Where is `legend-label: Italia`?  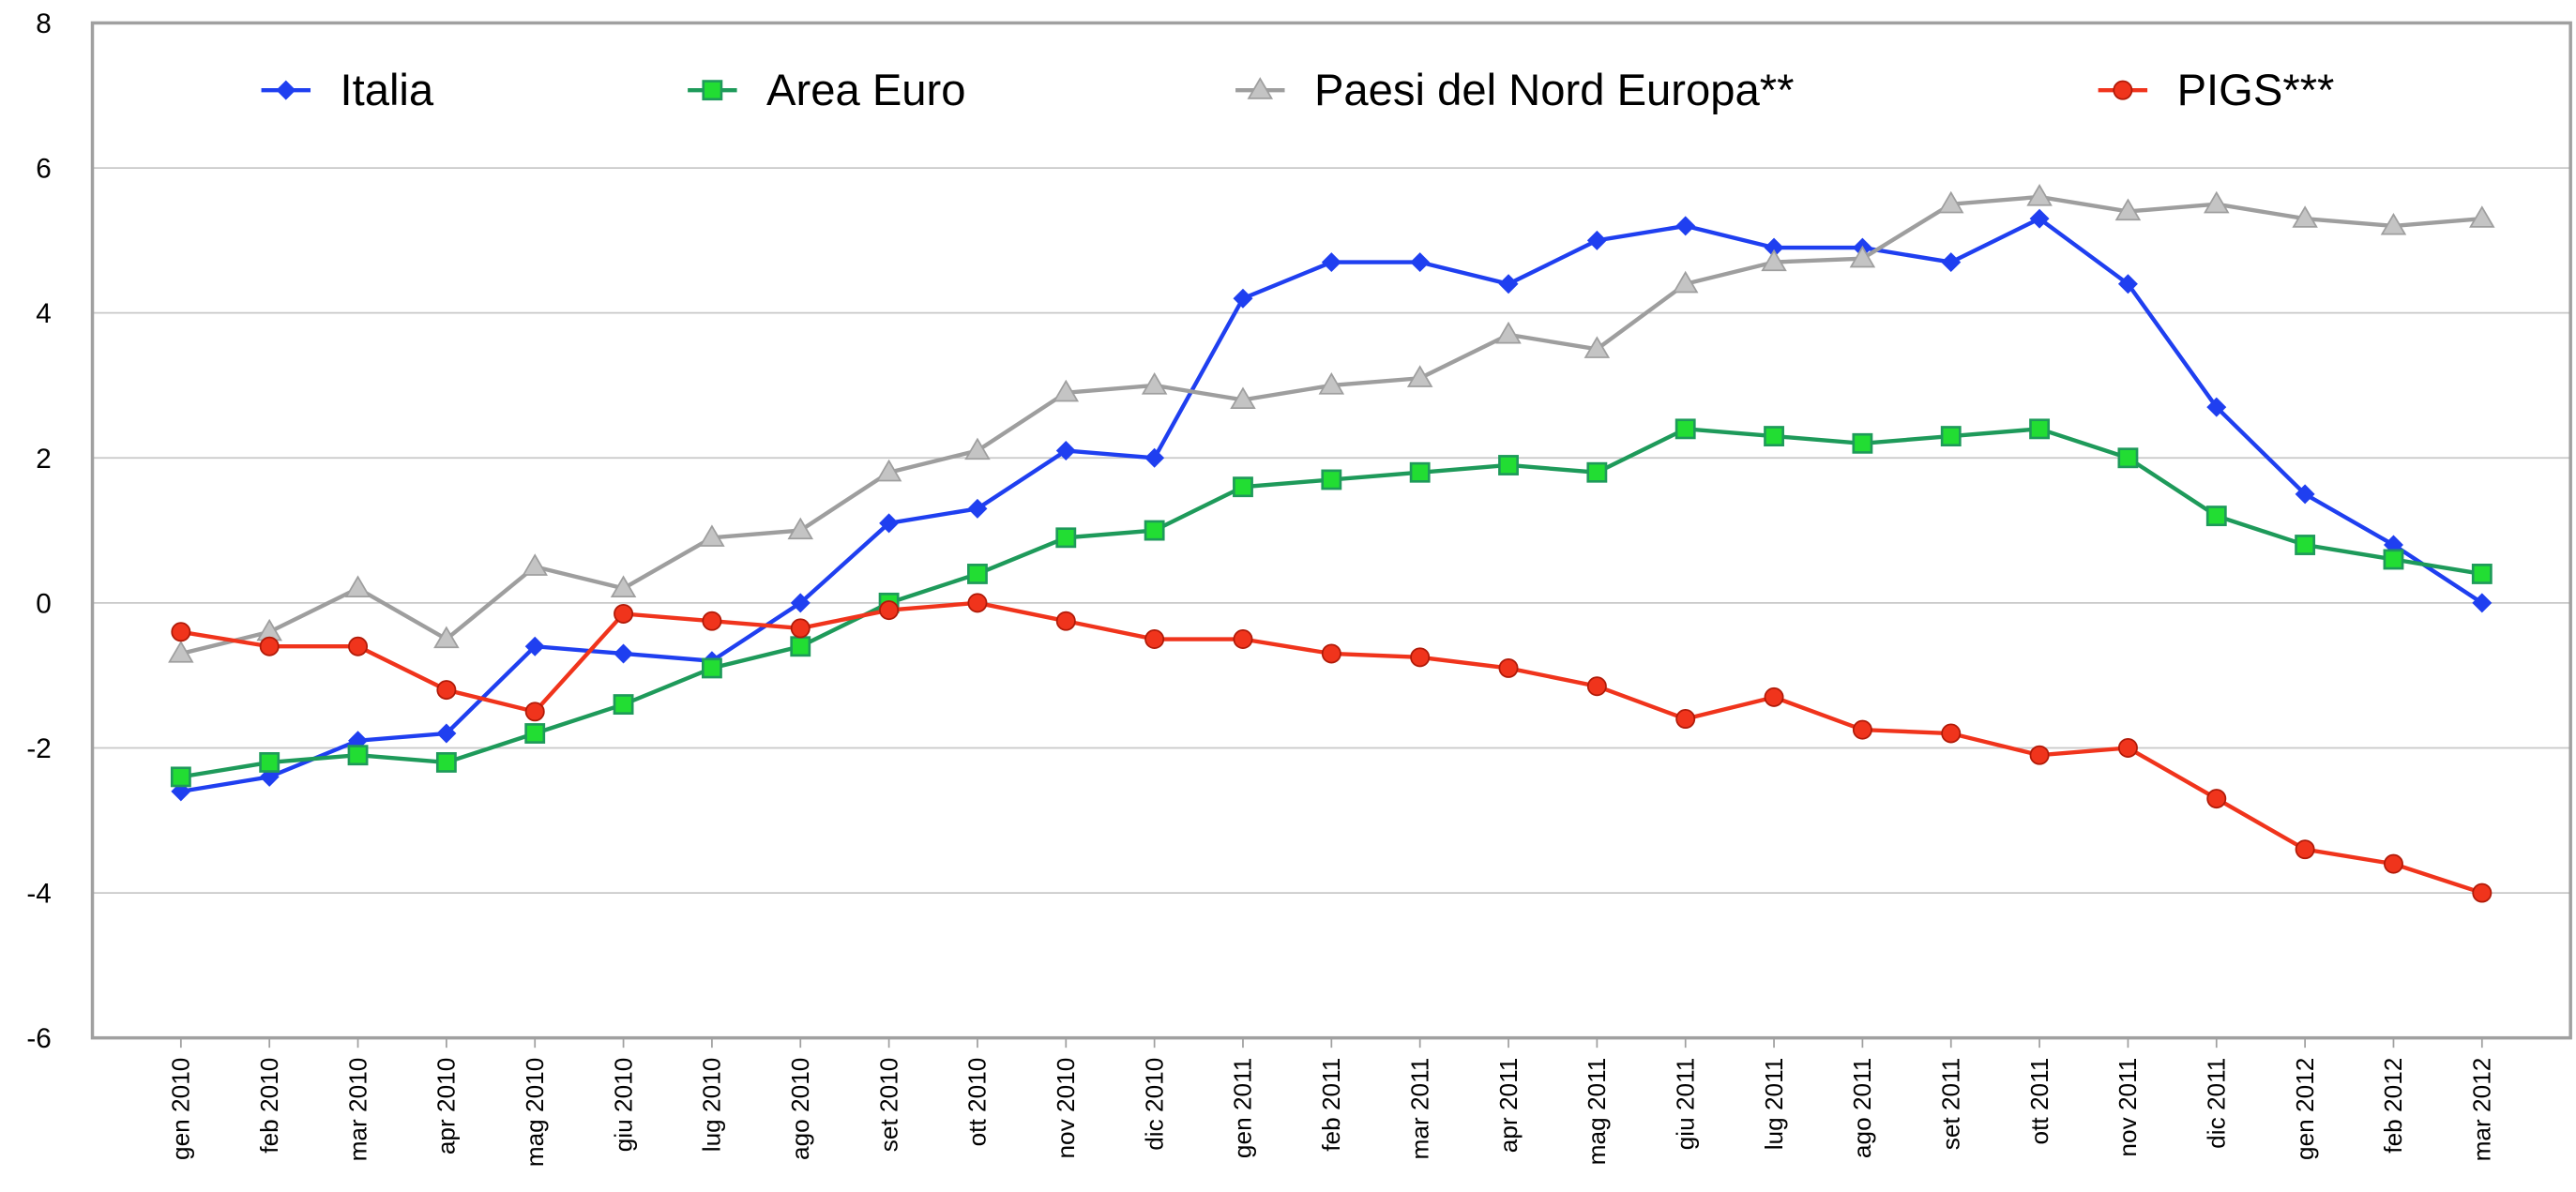 legend-label: Italia is located at coordinates (386, 90).